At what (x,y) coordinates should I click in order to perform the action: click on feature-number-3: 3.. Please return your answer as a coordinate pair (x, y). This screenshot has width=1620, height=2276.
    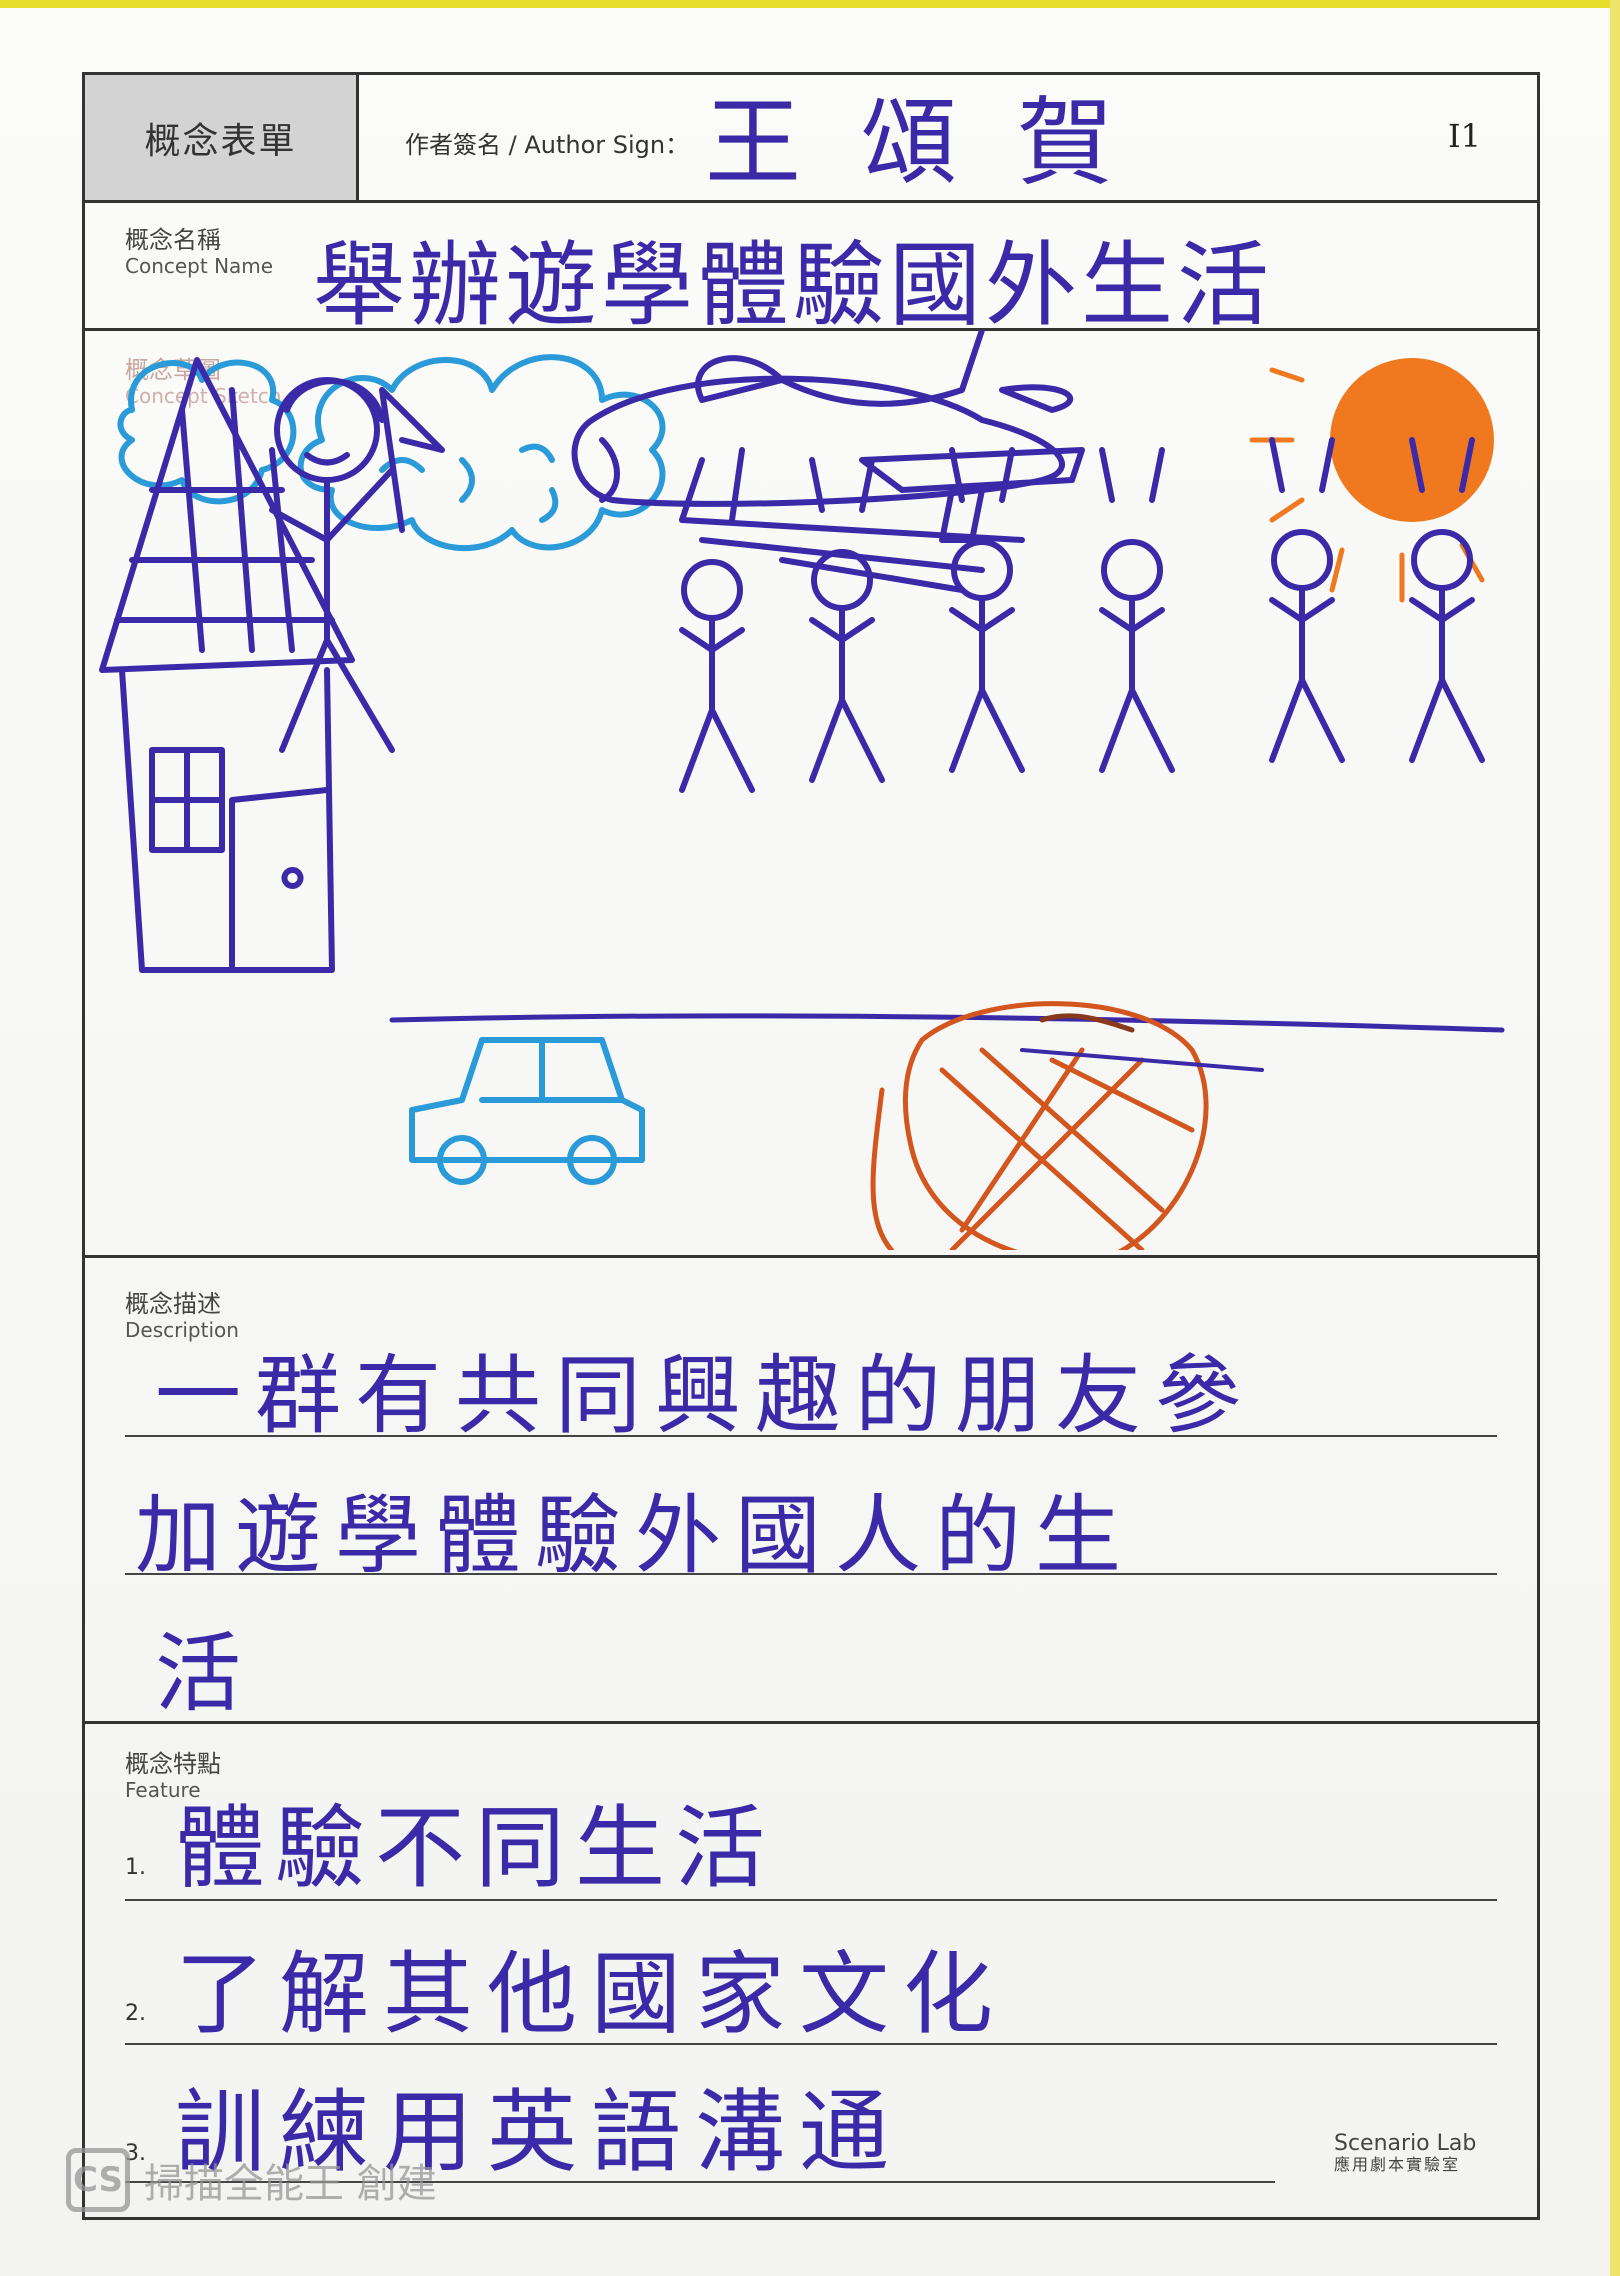
    Looking at the image, I should click on (135, 2153).